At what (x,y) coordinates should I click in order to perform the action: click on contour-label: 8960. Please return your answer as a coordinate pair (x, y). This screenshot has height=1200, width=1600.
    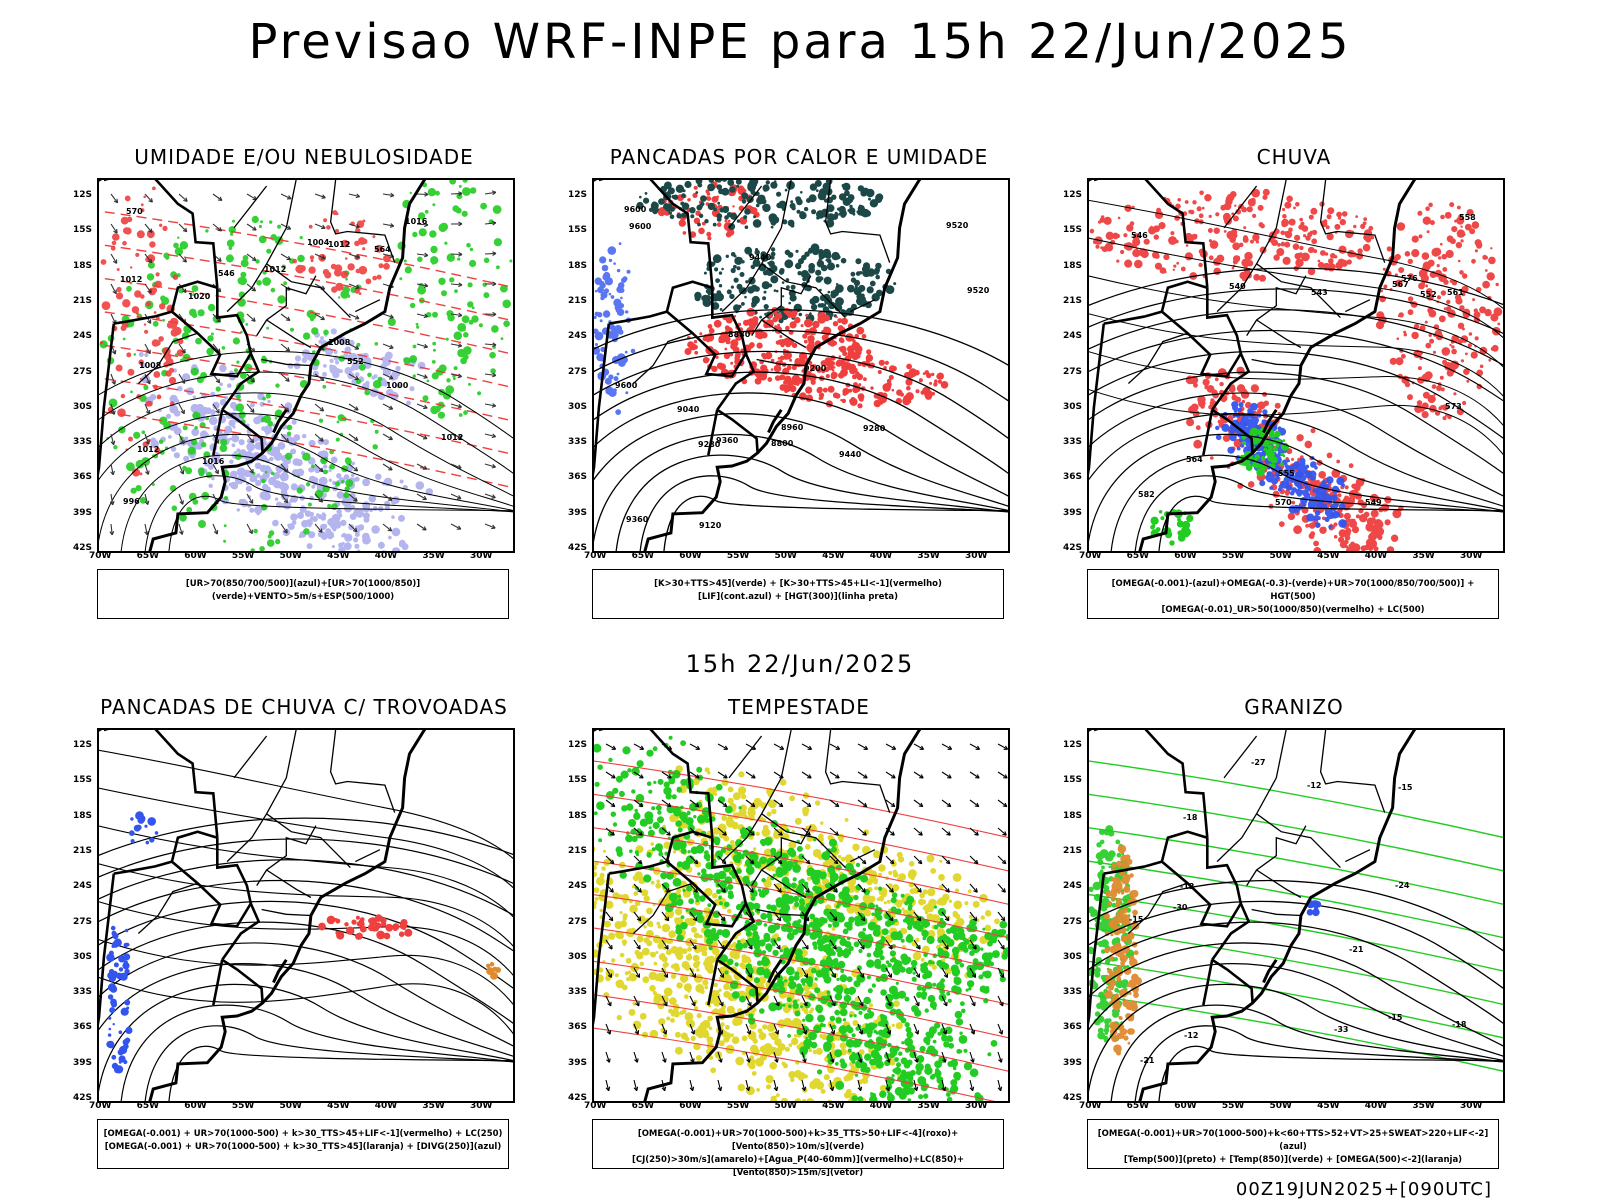
    Looking at the image, I should click on (792, 427).